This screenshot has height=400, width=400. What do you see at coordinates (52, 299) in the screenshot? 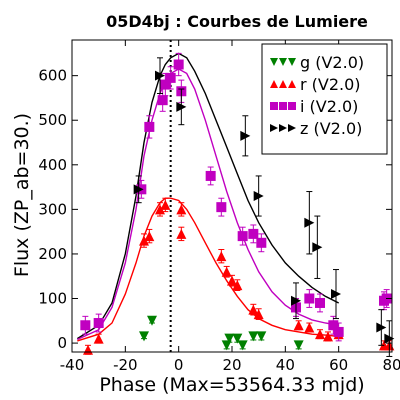
I see `y-tick-label: 100` at bounding box center [52, 299].